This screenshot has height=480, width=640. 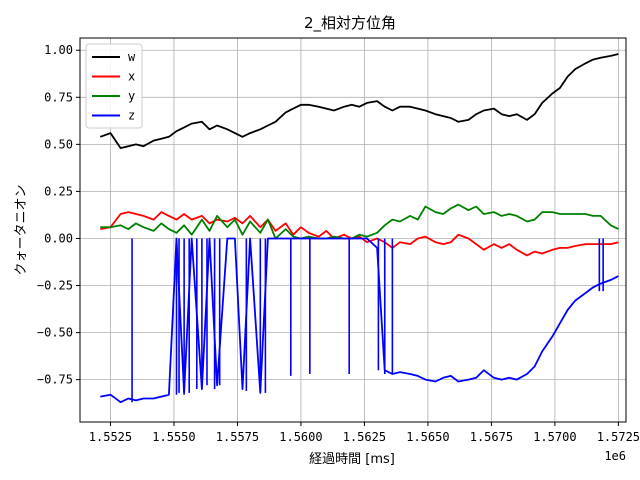 I want to click on series-line-x, so click(x=359, y=234).